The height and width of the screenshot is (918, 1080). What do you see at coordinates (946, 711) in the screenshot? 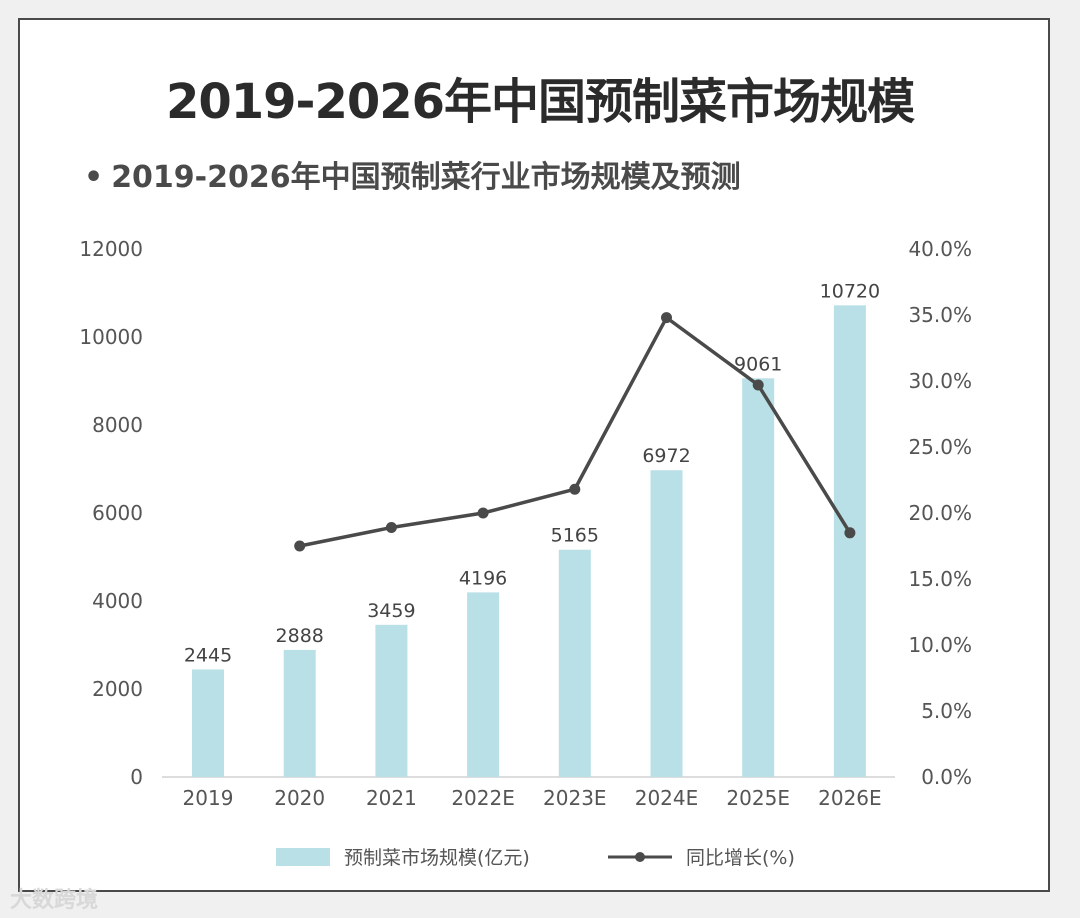
I see `right-tick-label: 5.0%` at bounding box center [946, 711].